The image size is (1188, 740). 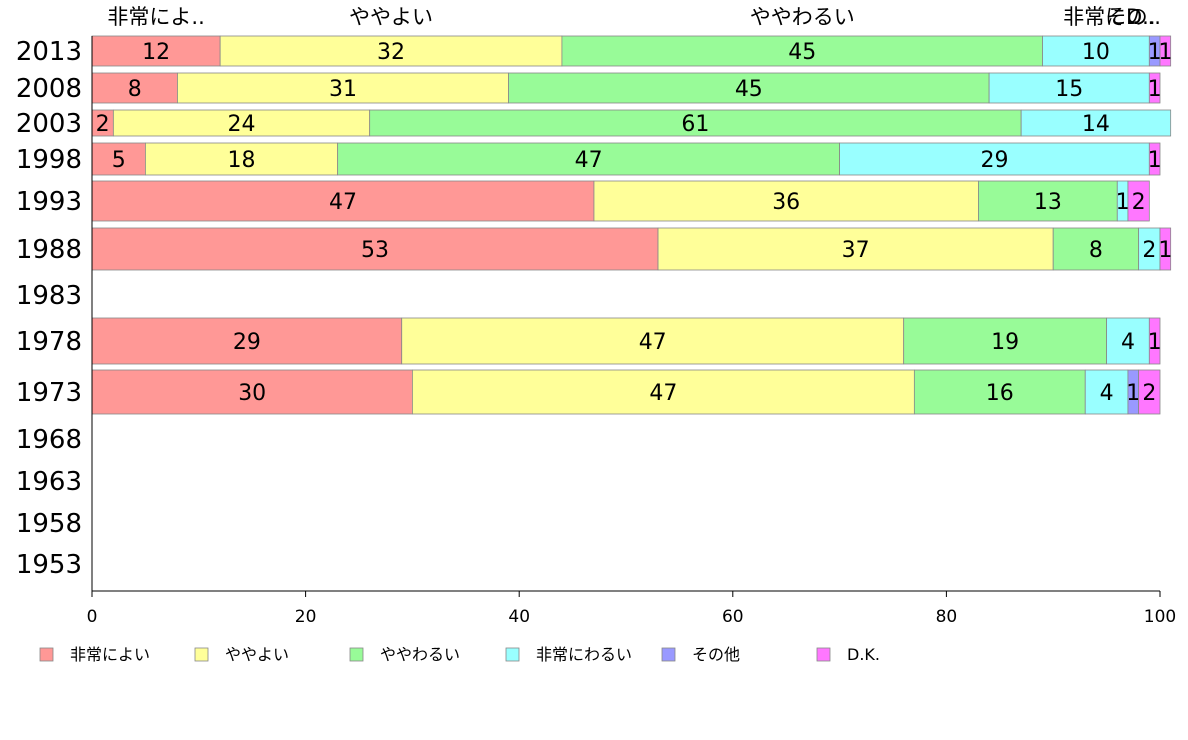 What do you see at coordinates (863, 654) in the screenshot?
I see `legend-label: D.K.` at bounding box center [863, 654].